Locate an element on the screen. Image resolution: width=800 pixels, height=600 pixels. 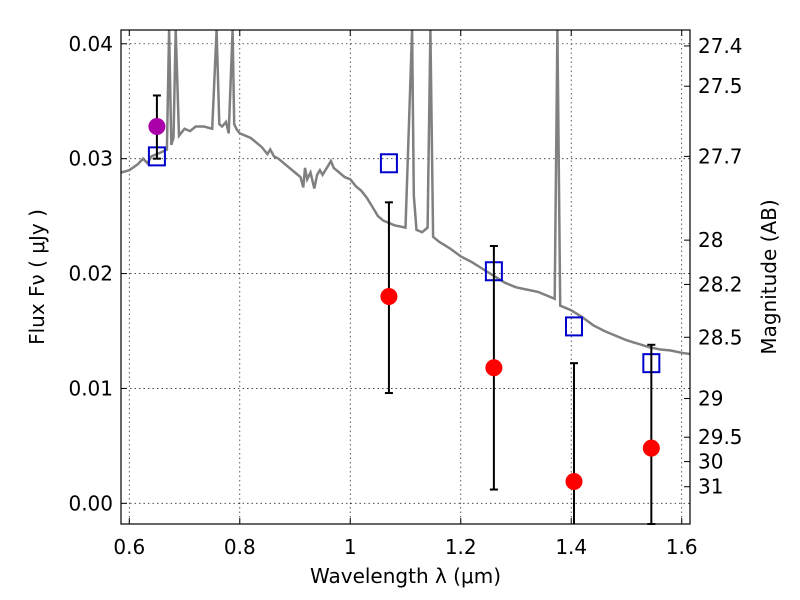
x-tick-label: 1.6 is located at coordinates (682, 547).